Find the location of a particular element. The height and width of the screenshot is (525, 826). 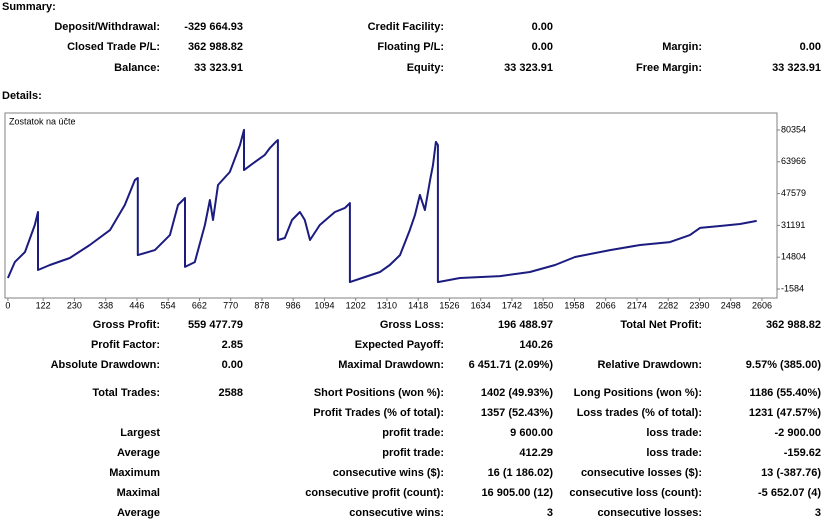

chart-title: Zostatok na účte is located at coordinates (42, 121).